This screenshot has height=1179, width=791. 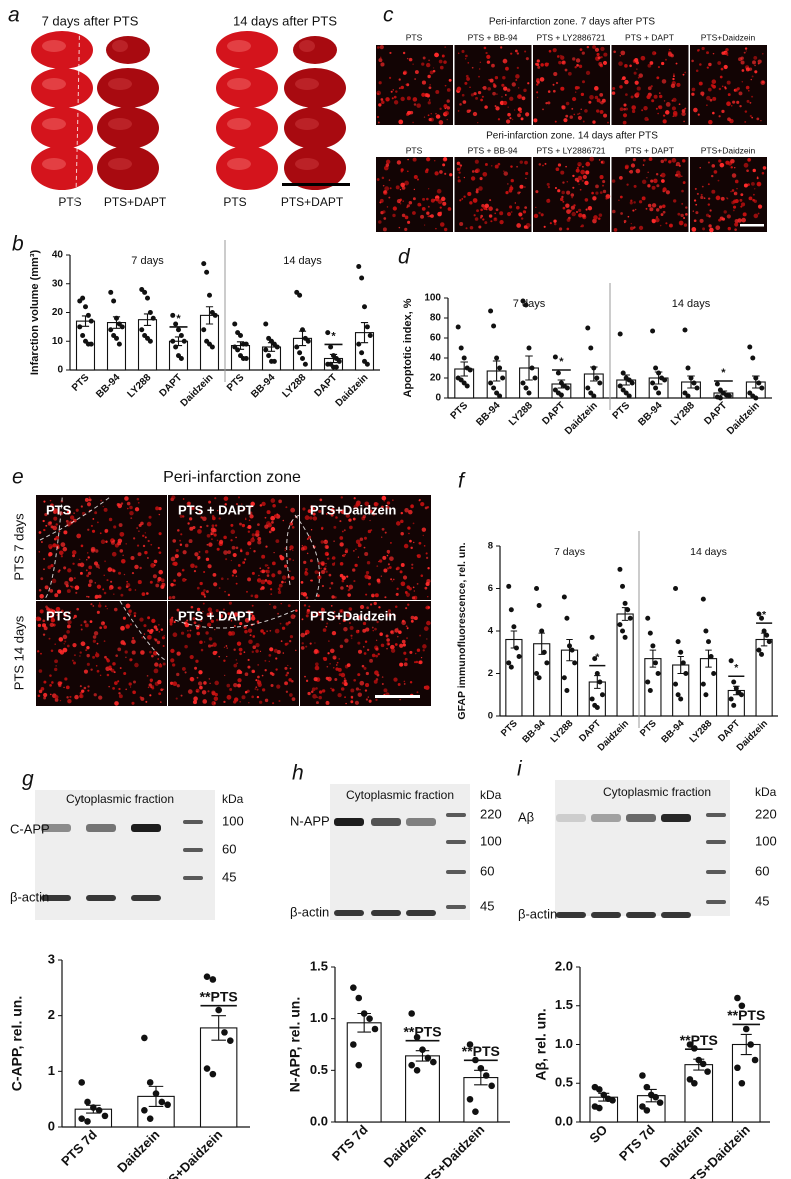 What do you see at coordinates (218, 1028) in the screenshot?
I see `error-bar` at bounding box center [218, 1028].